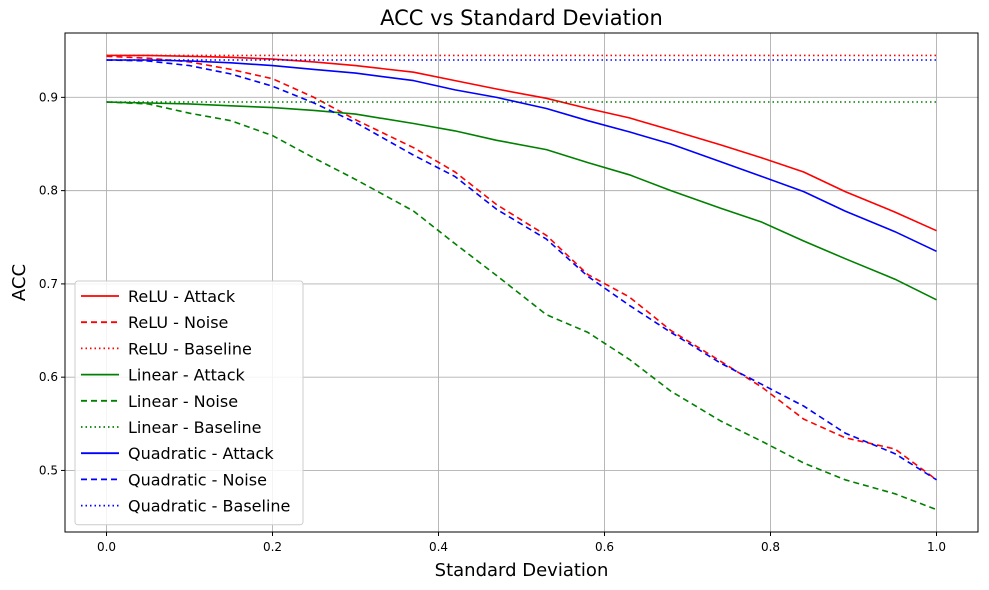 Image resolution: width=989 pixels, height=590 pixels. Describe the element at coordinates (272, 547) in the screenshot. I see `x-tick-label: 0.2` at that location.